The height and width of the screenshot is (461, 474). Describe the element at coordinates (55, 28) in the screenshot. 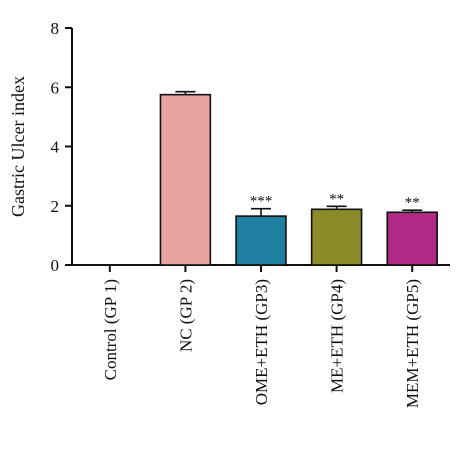

I see `y-tick-label: 8` at that location.